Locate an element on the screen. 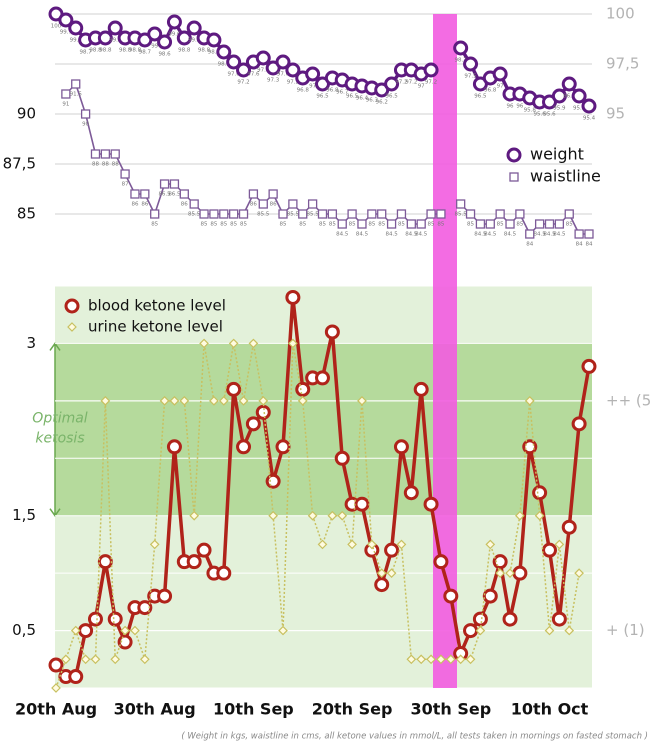 Image resolution: width=650 pixels, height=744 pixels. data-label: 97.5 is located at coordinates (470, 77).